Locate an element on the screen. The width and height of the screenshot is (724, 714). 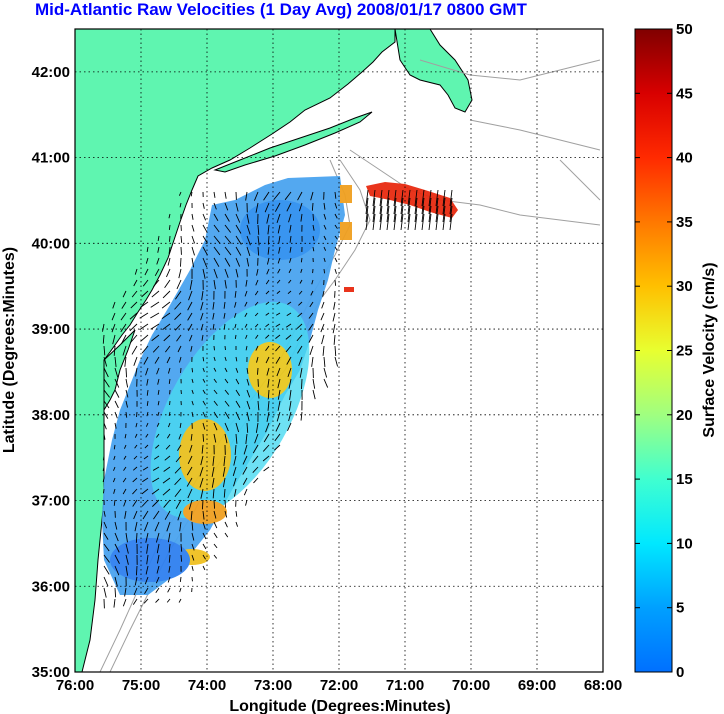
y-tick-label: 35:00 is located at coordinates (51, 672).